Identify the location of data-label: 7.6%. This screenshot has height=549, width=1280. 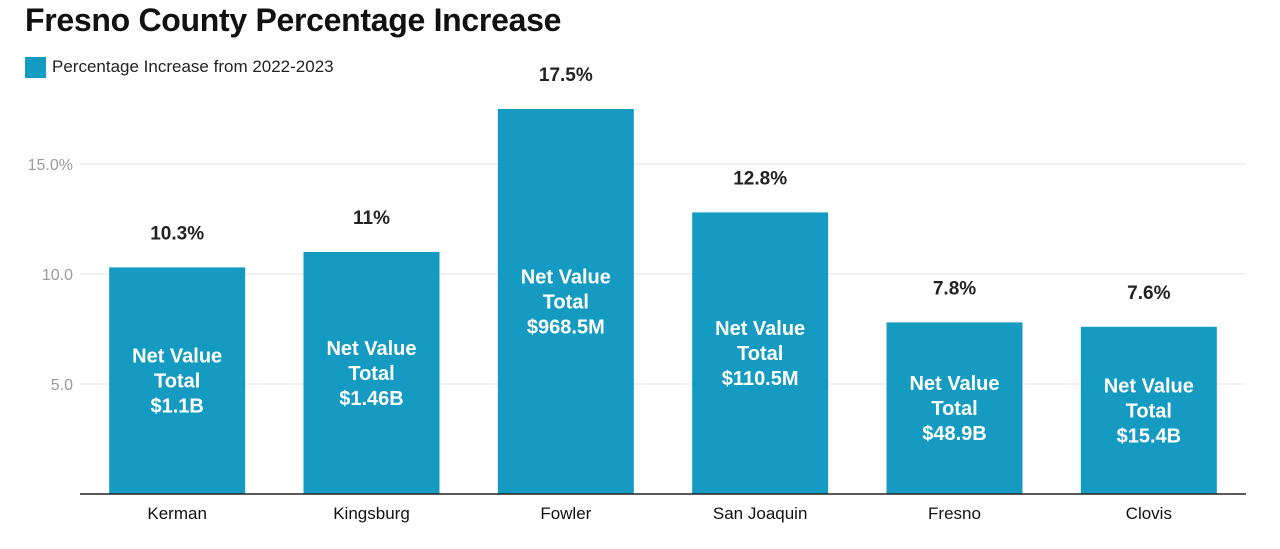
(1148, 293).